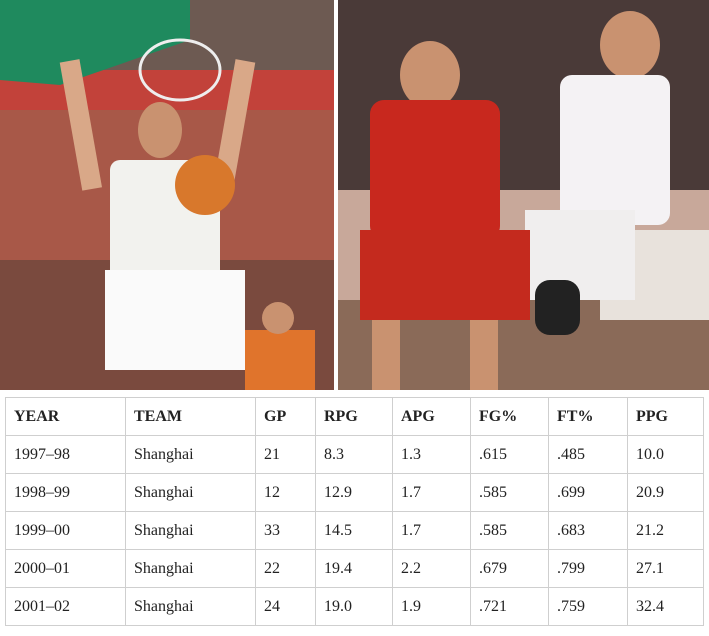  What do you see at coordinates (190, 416) in the screenshot?
I see `header-cell: TEAM` at bounding box center [190, 416].